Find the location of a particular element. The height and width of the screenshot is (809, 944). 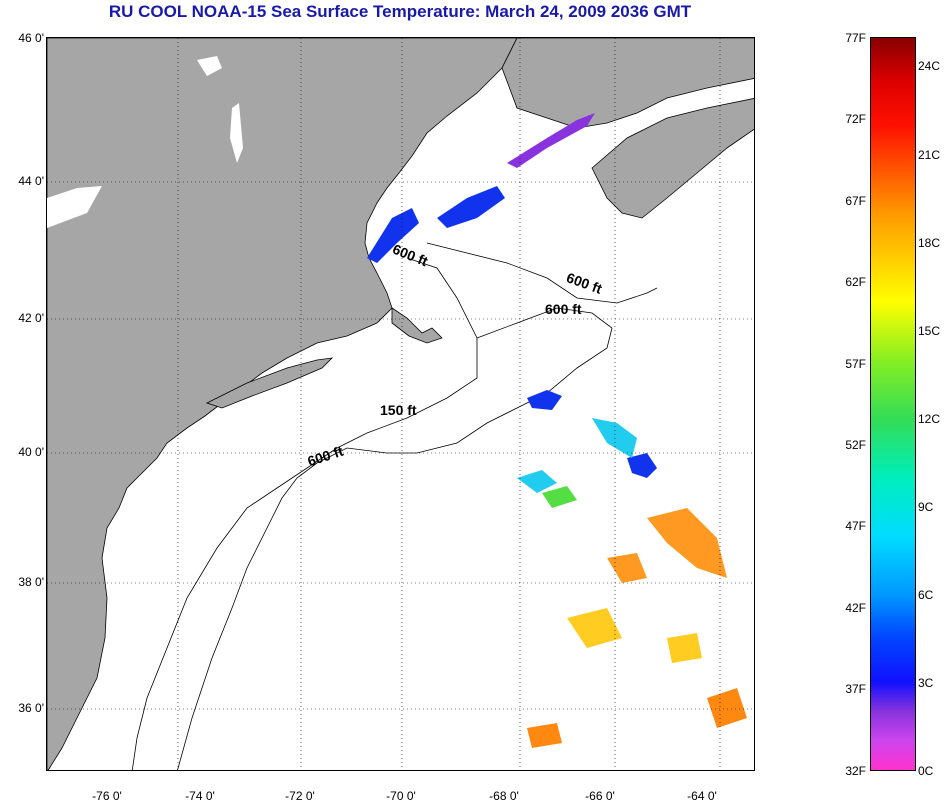

lon-label: -72 0' is located at coordinates (300, 796).